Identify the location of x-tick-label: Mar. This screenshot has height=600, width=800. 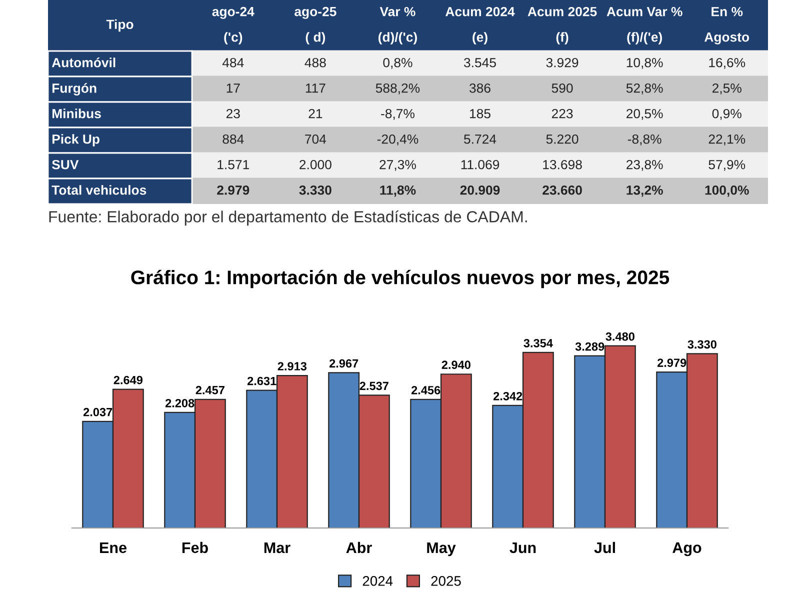
(277, 548).